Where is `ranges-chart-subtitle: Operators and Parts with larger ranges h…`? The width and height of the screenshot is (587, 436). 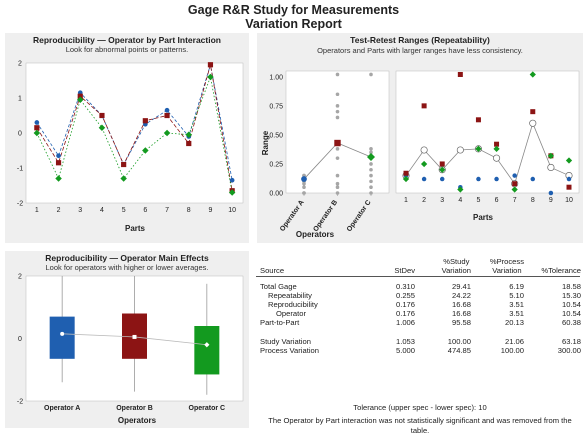
ranges-chart-subtitle: Operators and Parts with larger ranges h… is located at coordinates (420, 50).